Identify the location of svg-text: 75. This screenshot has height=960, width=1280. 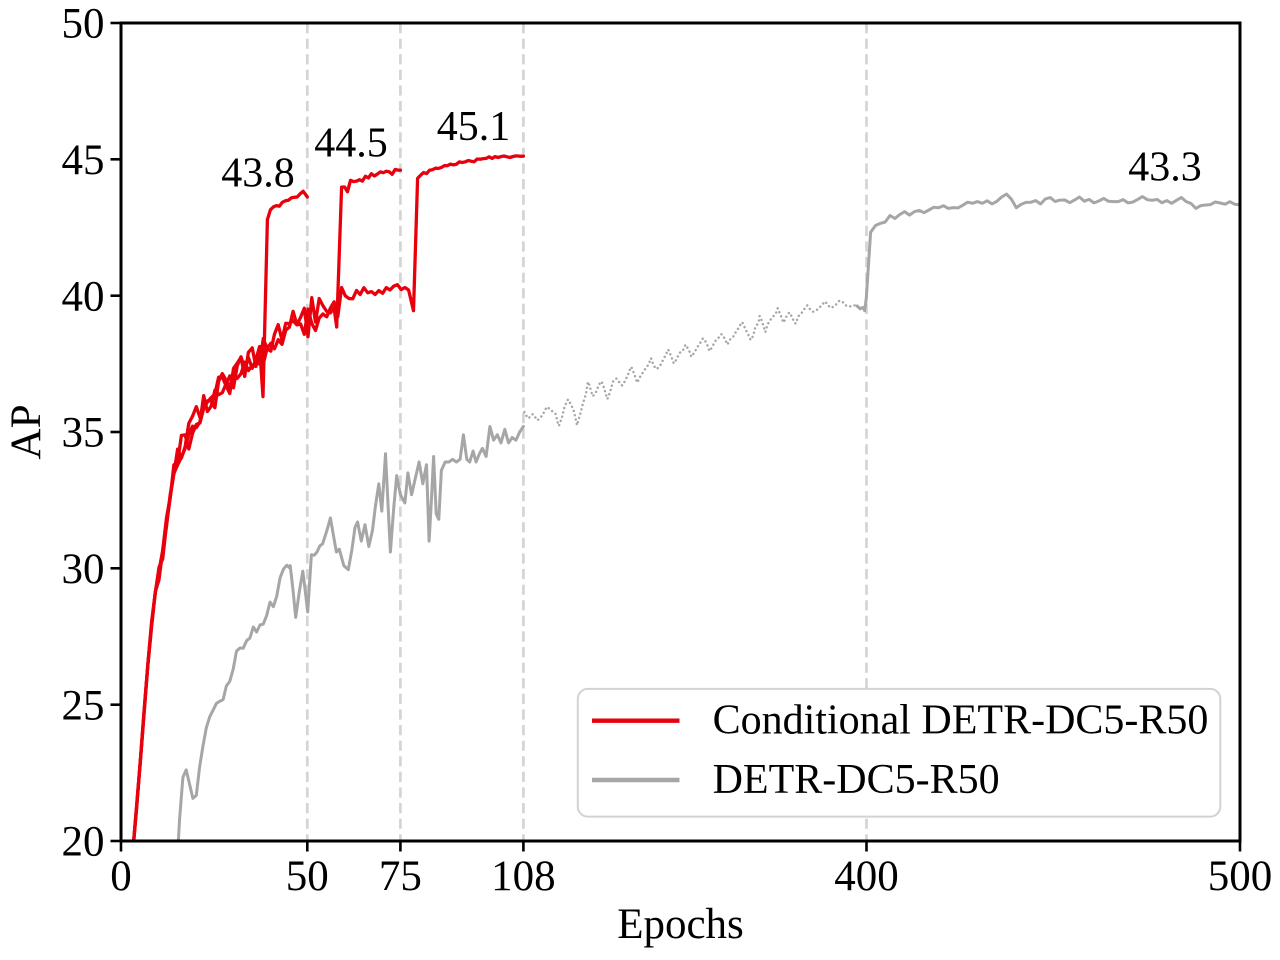
(400, 876).